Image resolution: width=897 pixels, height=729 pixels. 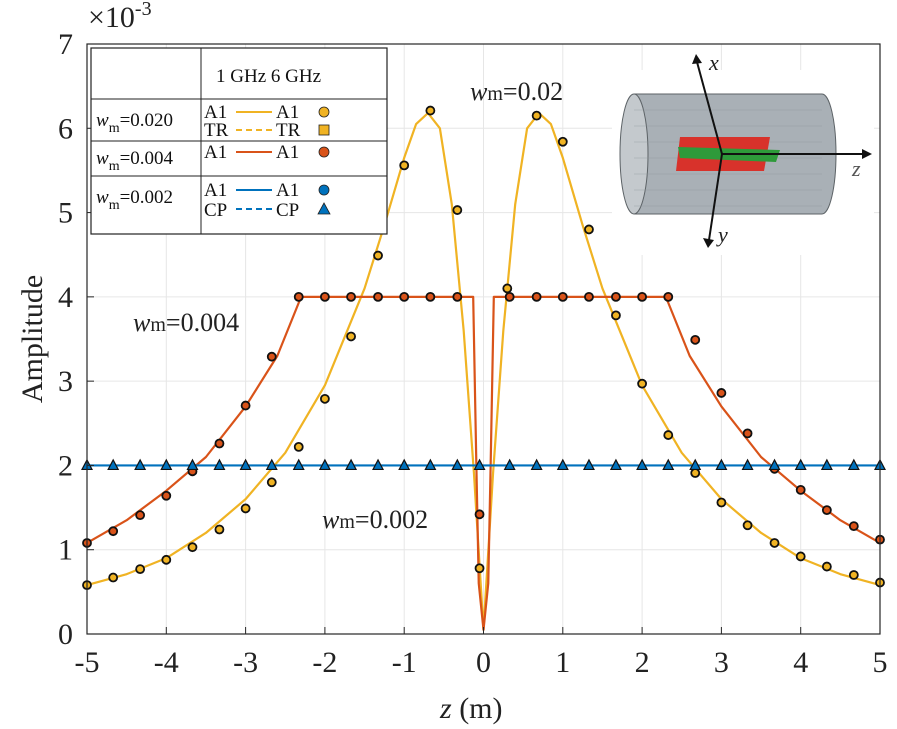 What do you see at coordinates (709, 108) in the screenshot?
I see `x-axis-arrow` at bounding box center [709, 108].